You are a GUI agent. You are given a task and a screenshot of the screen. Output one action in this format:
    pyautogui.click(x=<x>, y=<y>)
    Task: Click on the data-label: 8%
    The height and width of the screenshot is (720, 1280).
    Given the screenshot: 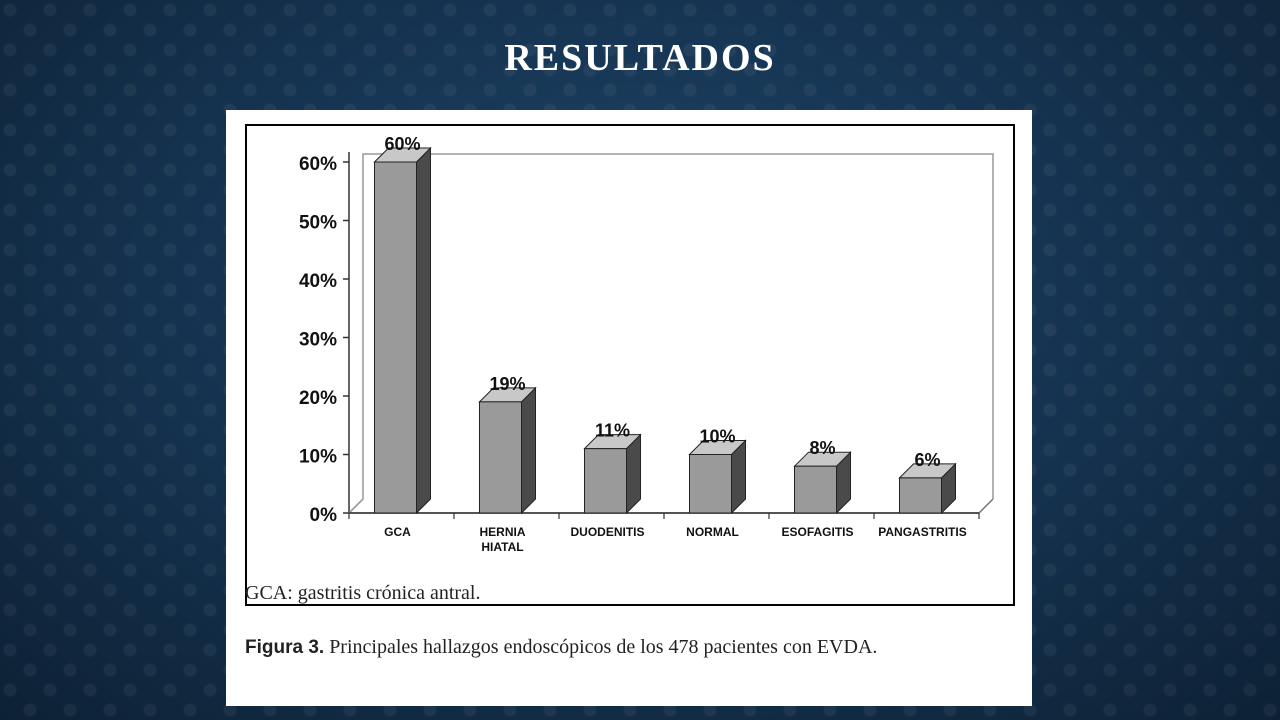 What is the action you would take?
    pyautogui.click(x=822, y=448)
    